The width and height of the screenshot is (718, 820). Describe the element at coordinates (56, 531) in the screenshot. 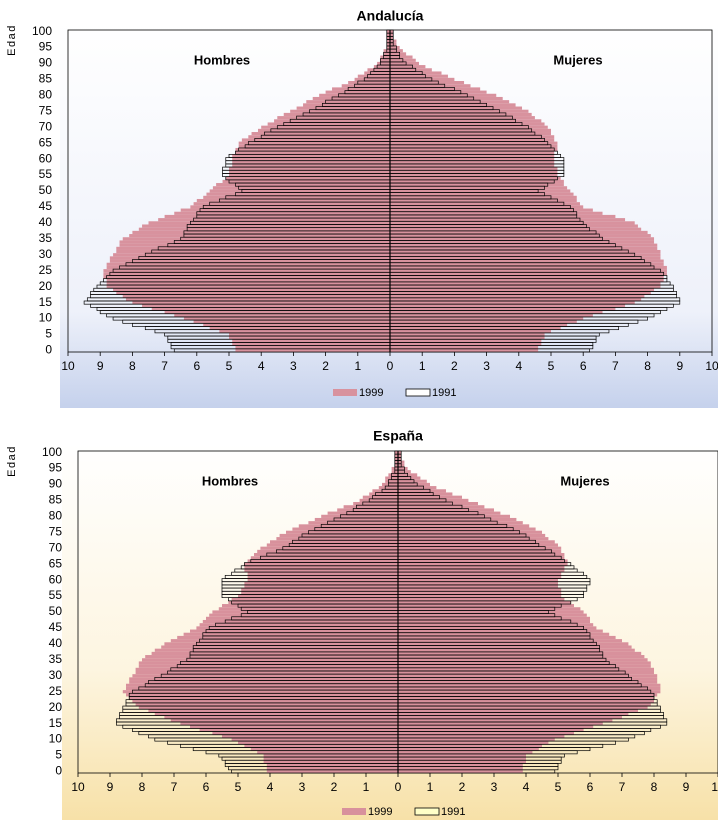

I see `y-tick-label: 75` at that location.